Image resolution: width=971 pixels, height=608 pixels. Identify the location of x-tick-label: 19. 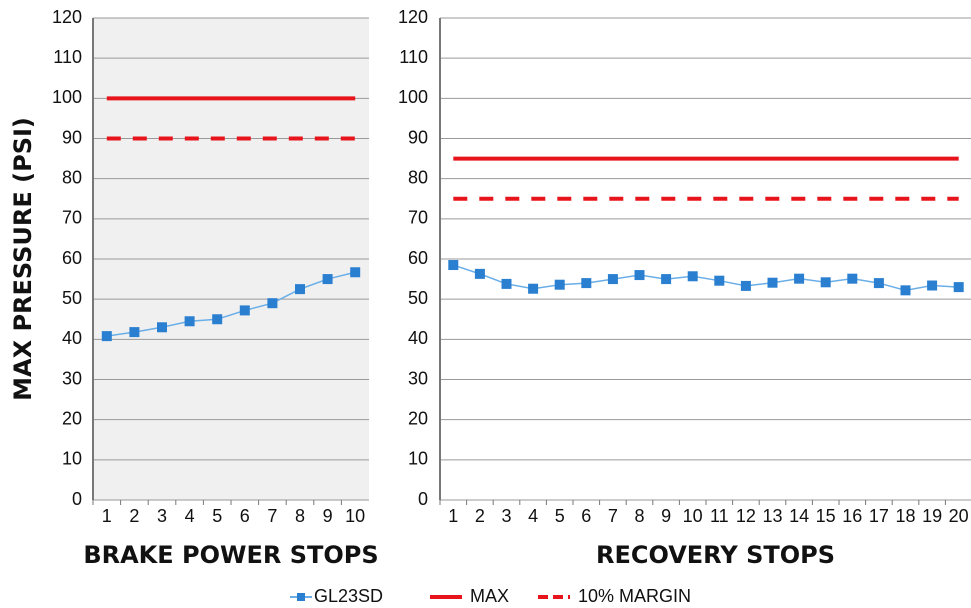
(932, 516).